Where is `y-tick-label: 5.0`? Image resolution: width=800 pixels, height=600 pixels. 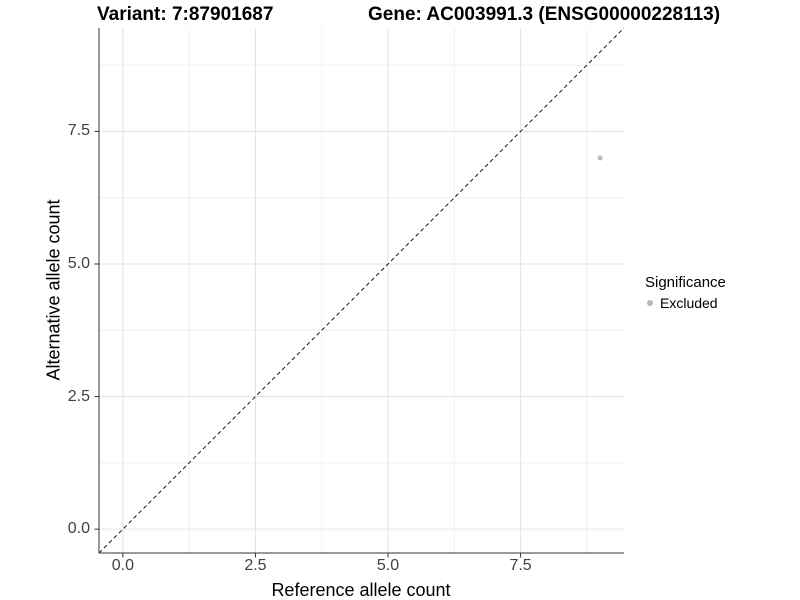 y-tick-label: 5.0 is located at coordinates (78, 263).